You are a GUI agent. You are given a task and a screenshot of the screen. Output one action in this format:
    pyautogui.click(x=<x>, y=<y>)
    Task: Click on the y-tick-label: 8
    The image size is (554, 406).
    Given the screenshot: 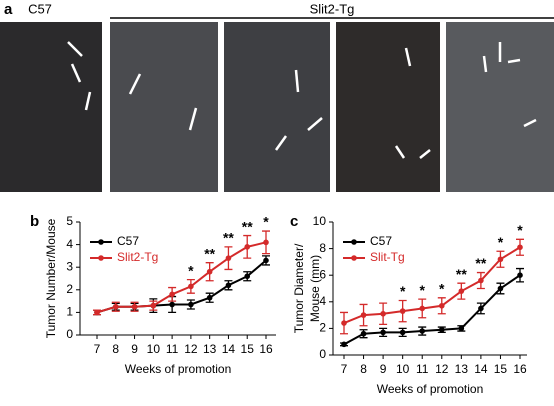 What is the action you would take?
    pyautogui.click(x=322, y=248)
    